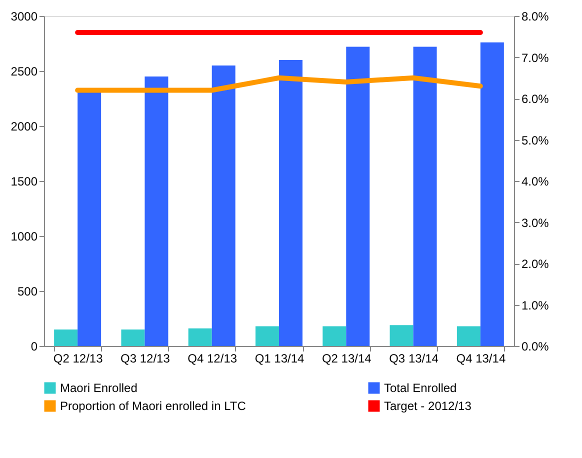 The width and height of the screenshot is (582, 458). I want to click on x-tick-label: Q2 13/14, so click(347, 359).